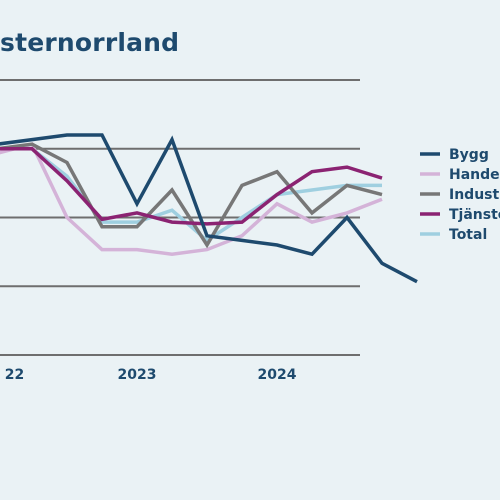 This screenshot has width=500, height=500. What do you see at coordinates (474, 175) in the screenshot?
I see `legend-label-handel: Handel` at bounding box center [474, 175].